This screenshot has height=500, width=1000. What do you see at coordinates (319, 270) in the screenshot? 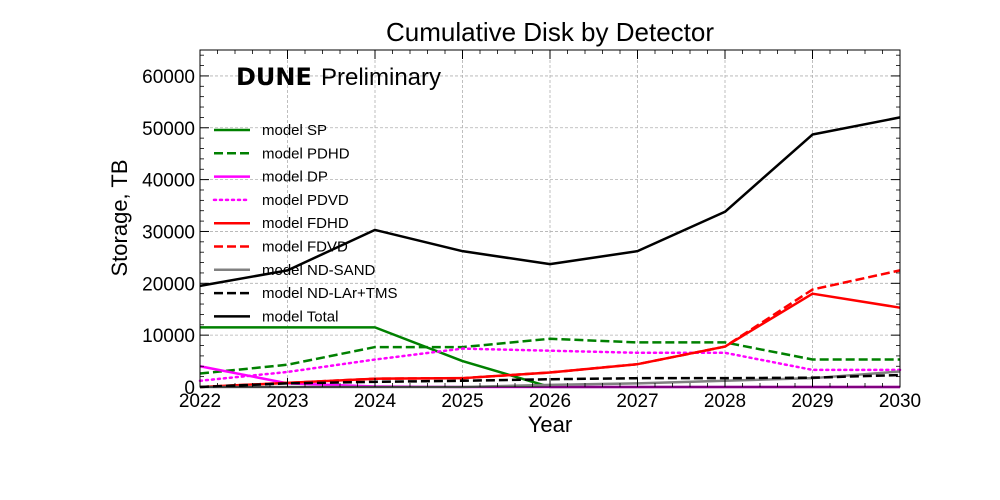
I see `legend-label-model-nd-sand: model ND-SAND` at bounding box center [319, 270].